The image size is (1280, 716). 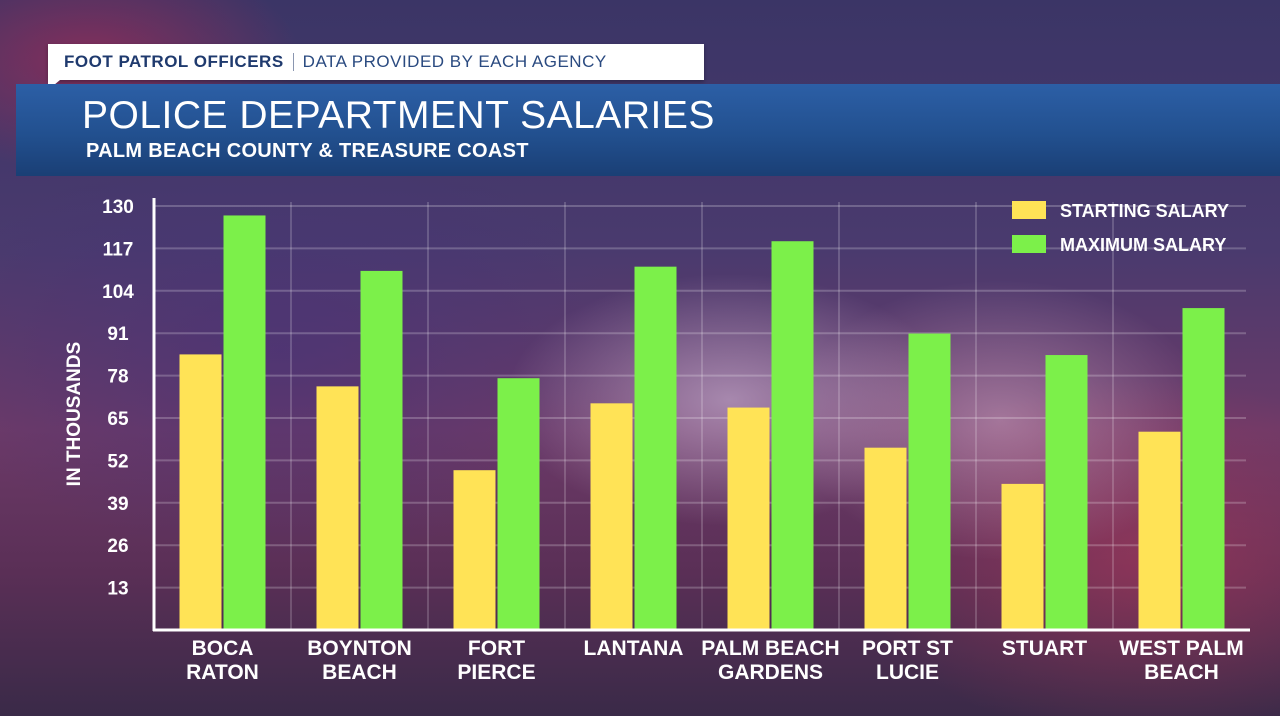 I want to click on category-label: PORT ST LUCIE, so click(x=907, y=660).